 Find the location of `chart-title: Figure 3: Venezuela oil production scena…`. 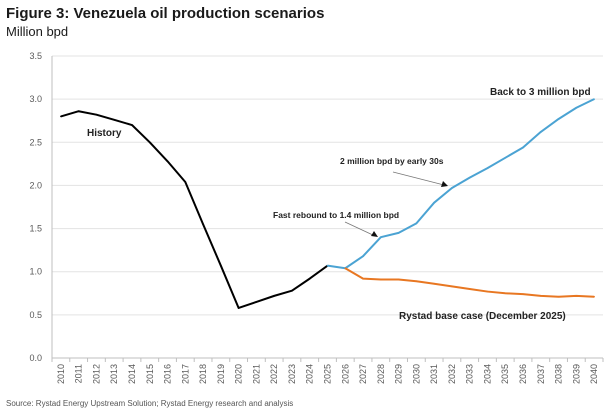

chart-title: Figure 3: Venezuela oil production scena… is located at coordinates (165, 13).